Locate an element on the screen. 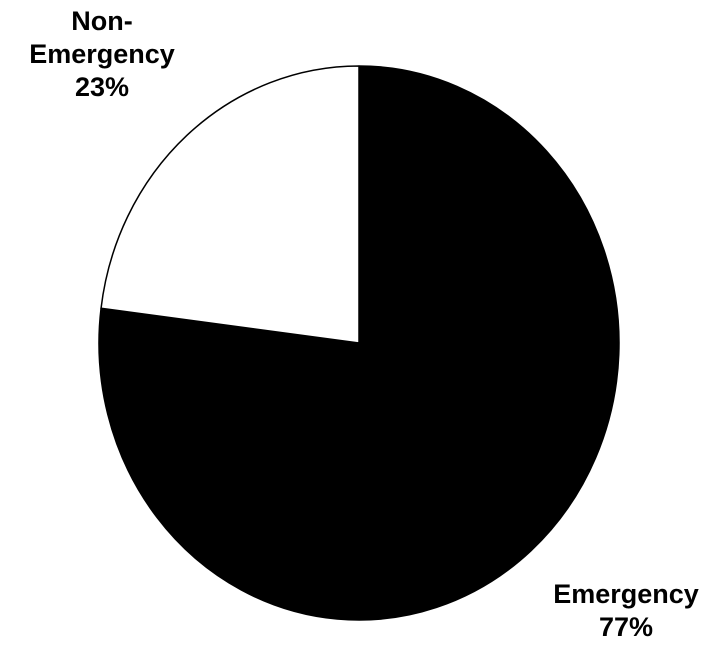  slice-label-non-emergency-line2: Emergency is located at coordinates (102, 54).